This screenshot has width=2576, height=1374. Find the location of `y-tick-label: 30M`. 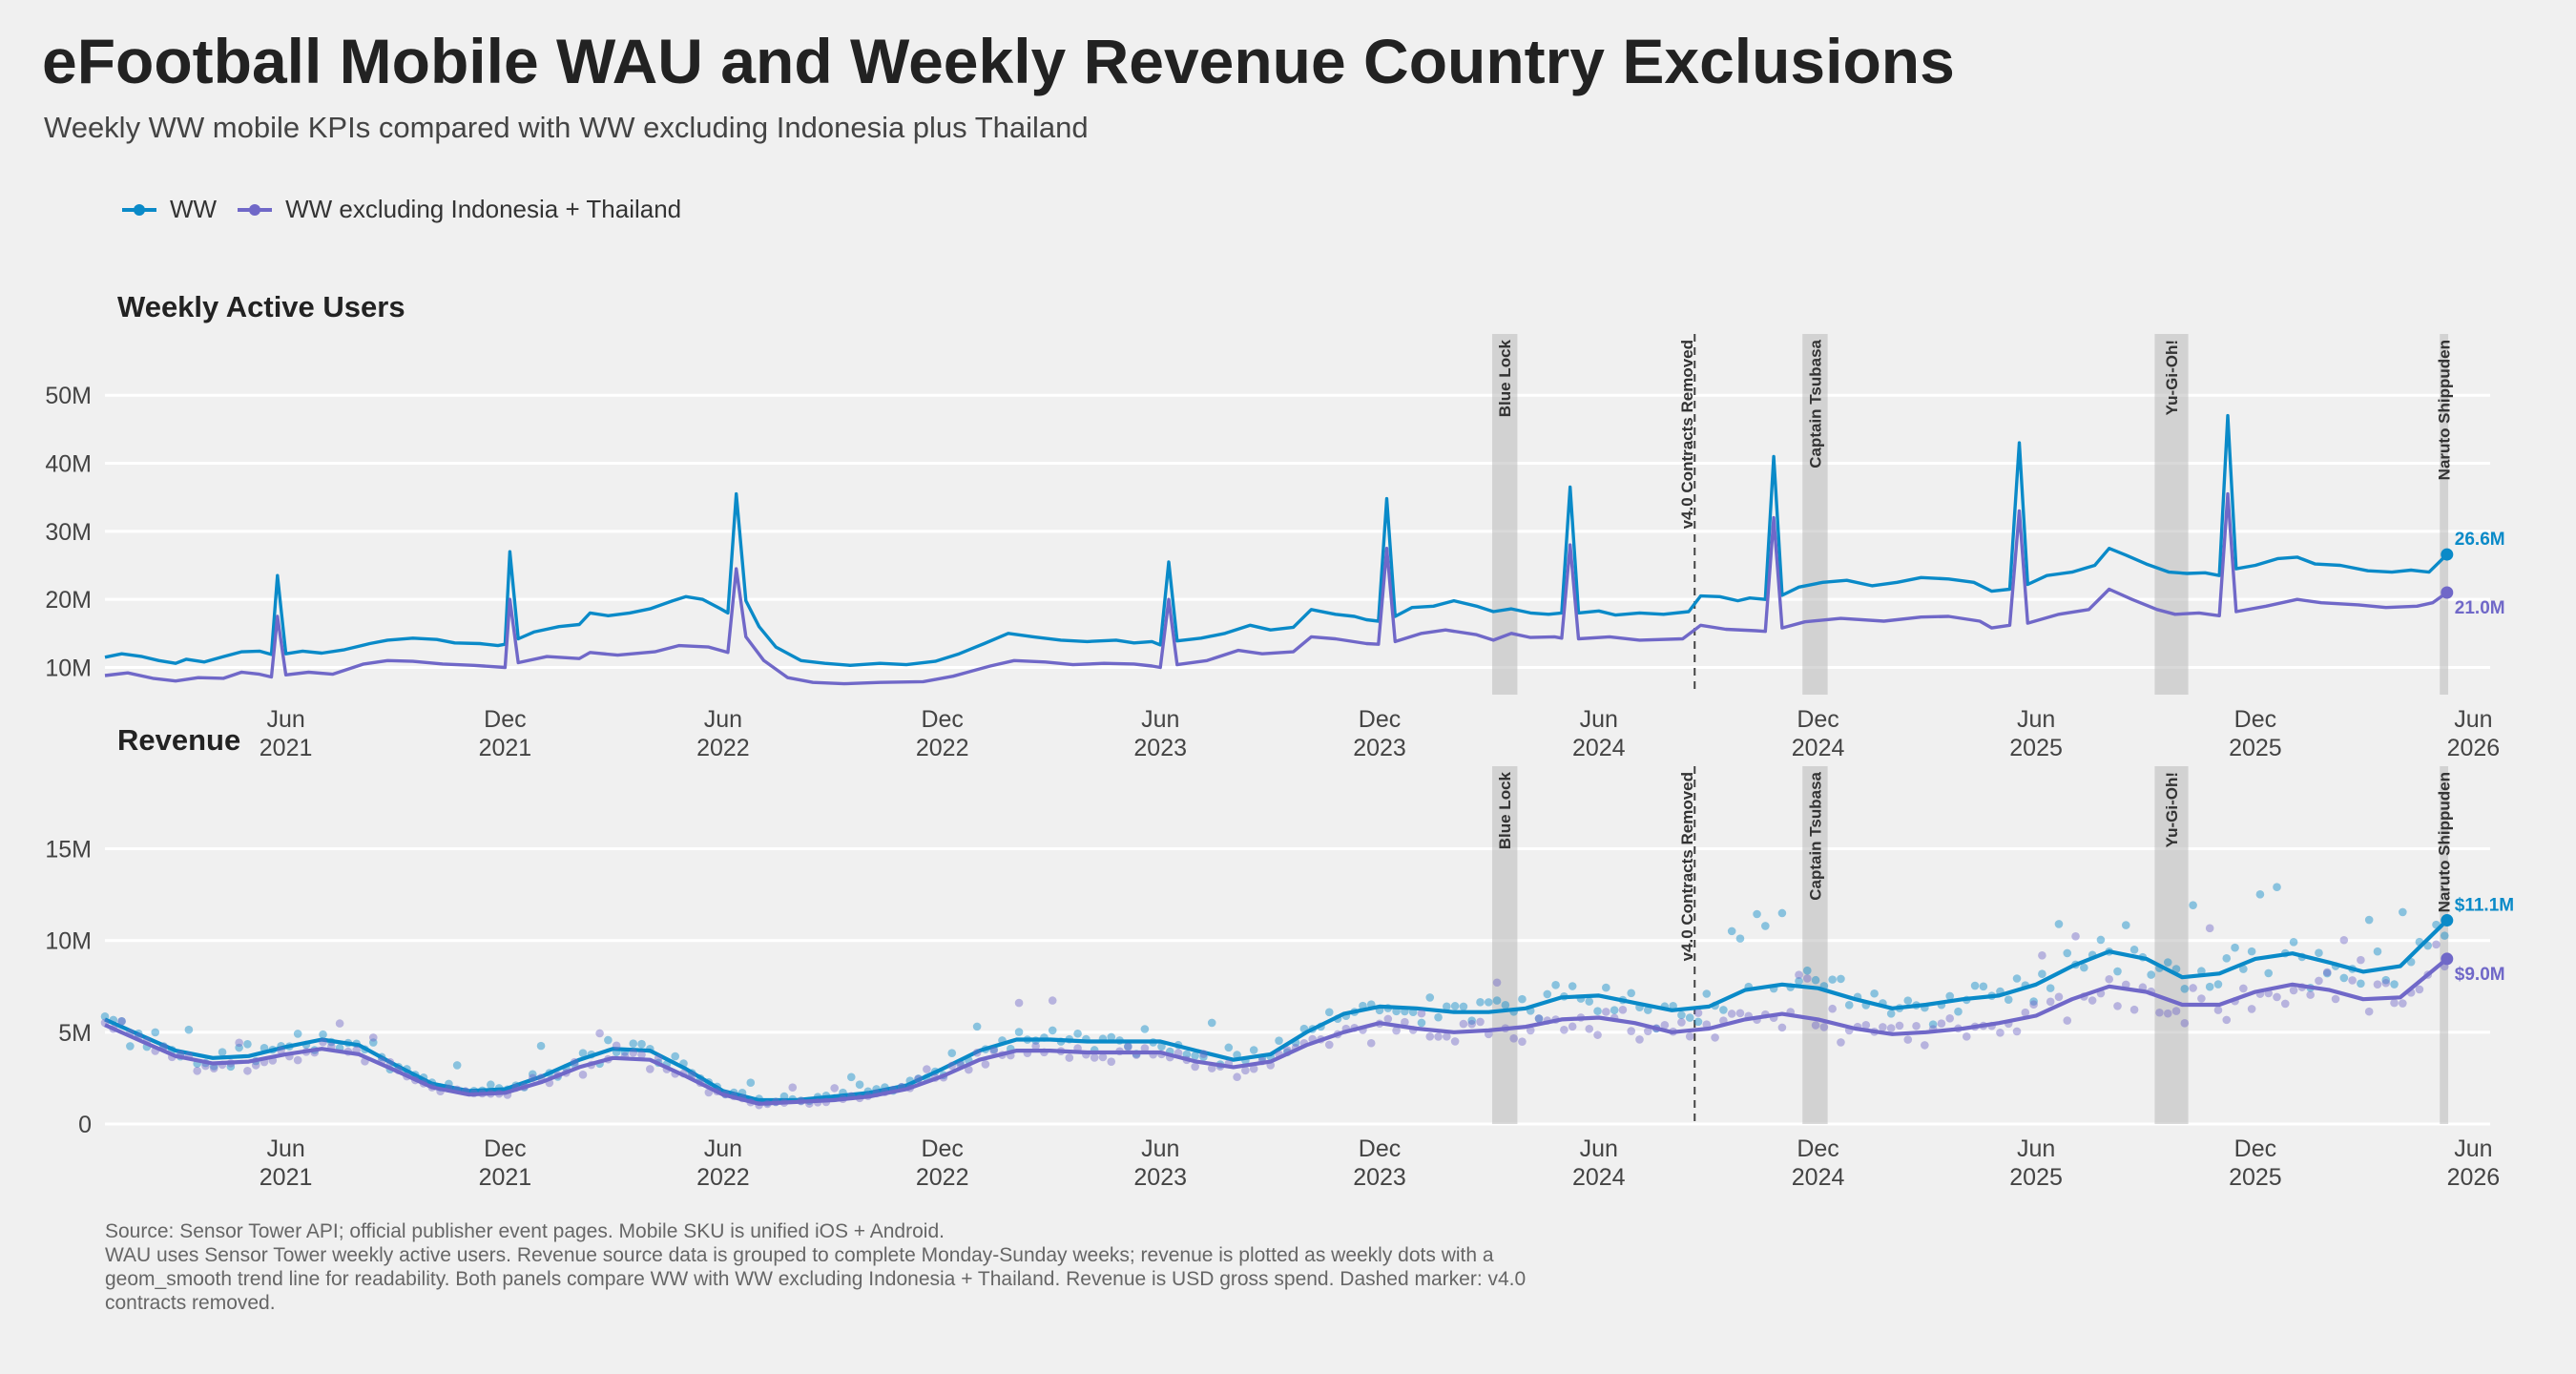

y-tick-label: 30M is located at coordinates (68, 532).